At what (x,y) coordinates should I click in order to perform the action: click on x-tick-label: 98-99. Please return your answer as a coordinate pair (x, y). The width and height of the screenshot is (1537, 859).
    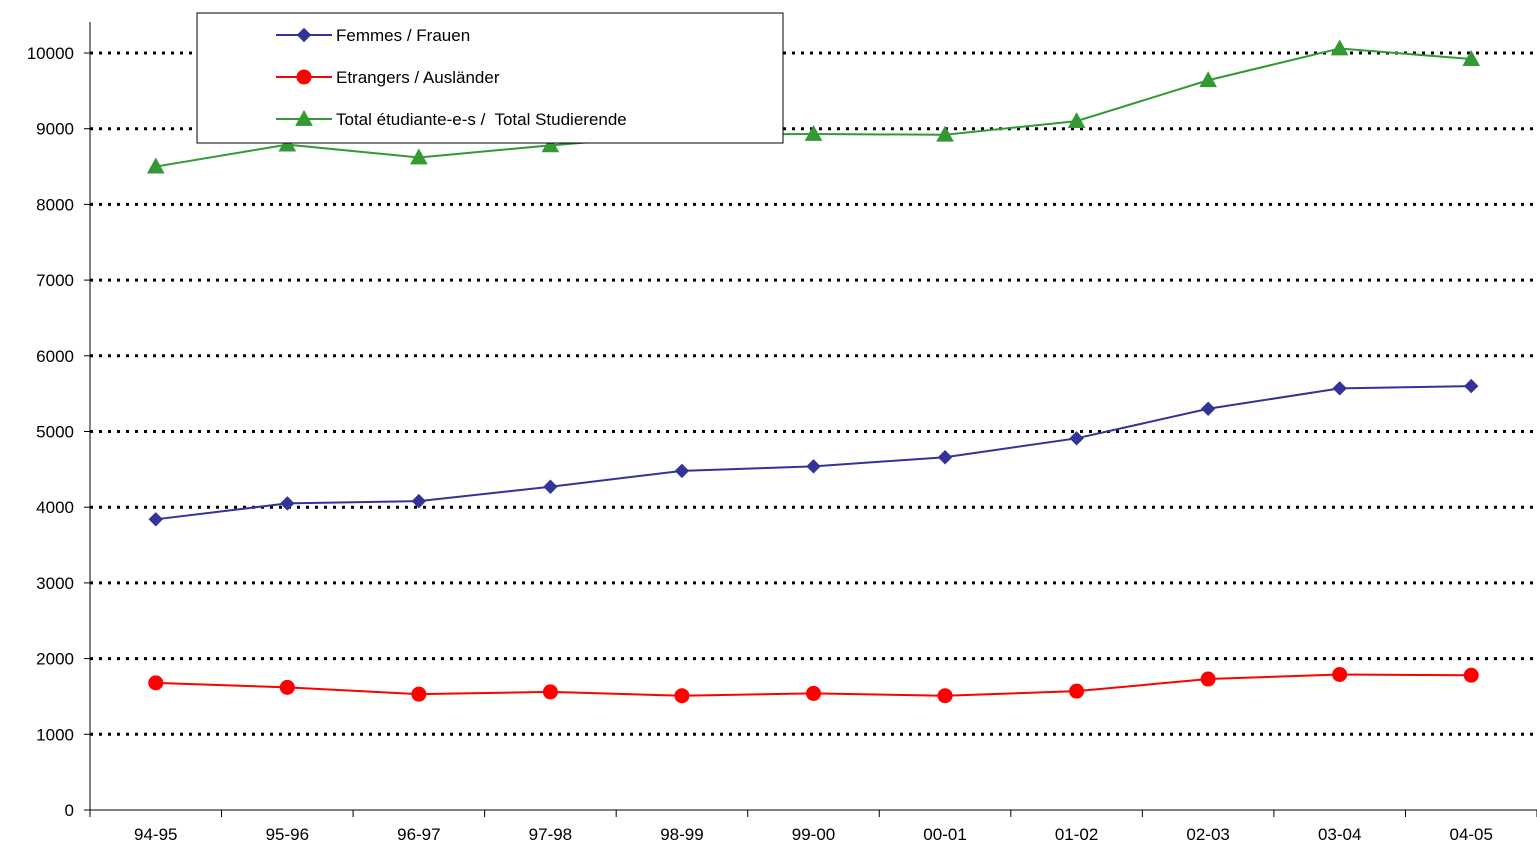
    Looking at the image, I should click on (681, 834).